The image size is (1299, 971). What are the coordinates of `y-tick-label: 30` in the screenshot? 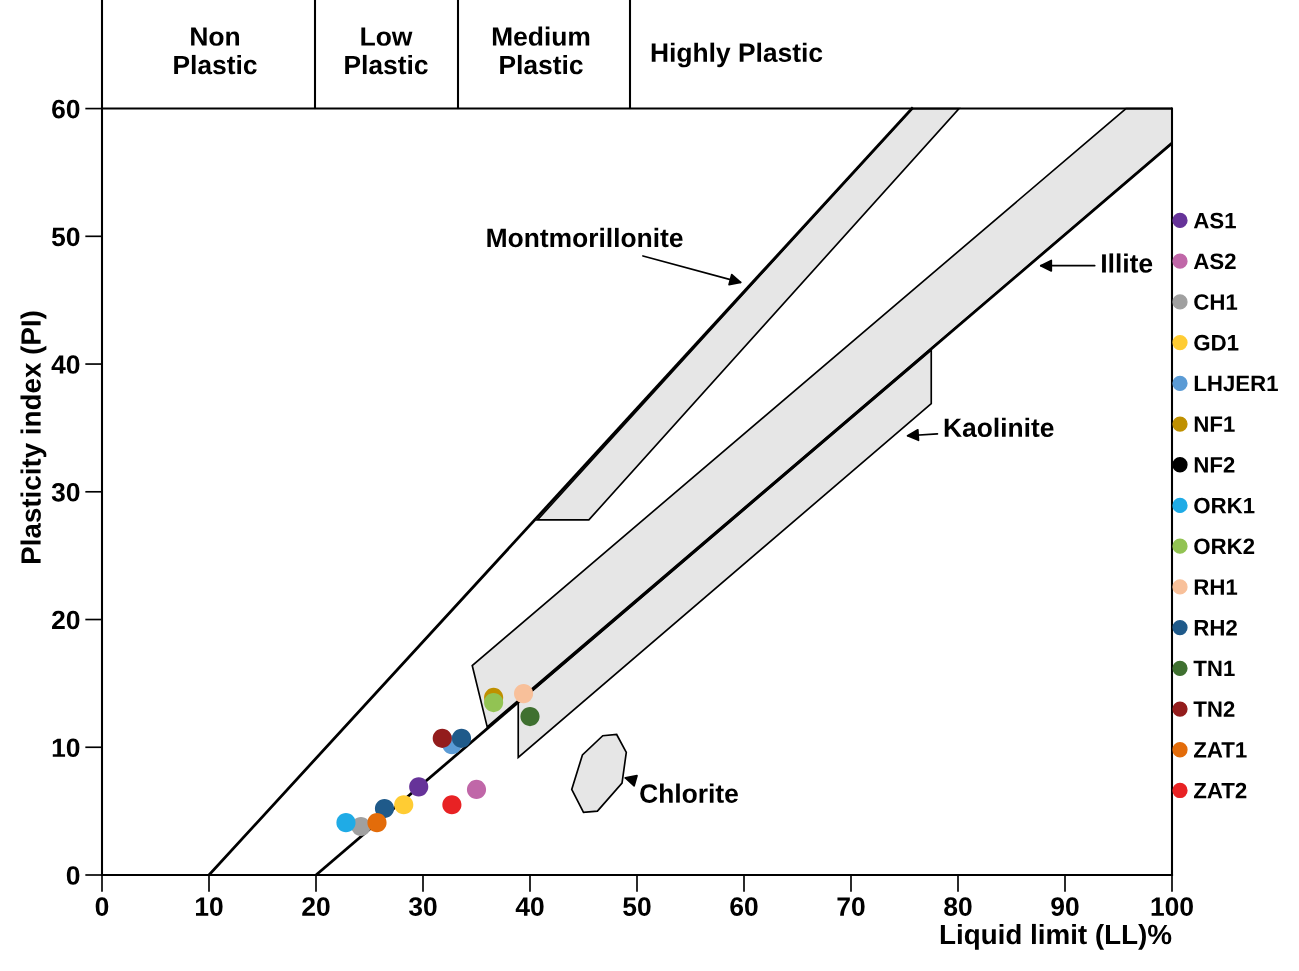 It's located at (65, 492).